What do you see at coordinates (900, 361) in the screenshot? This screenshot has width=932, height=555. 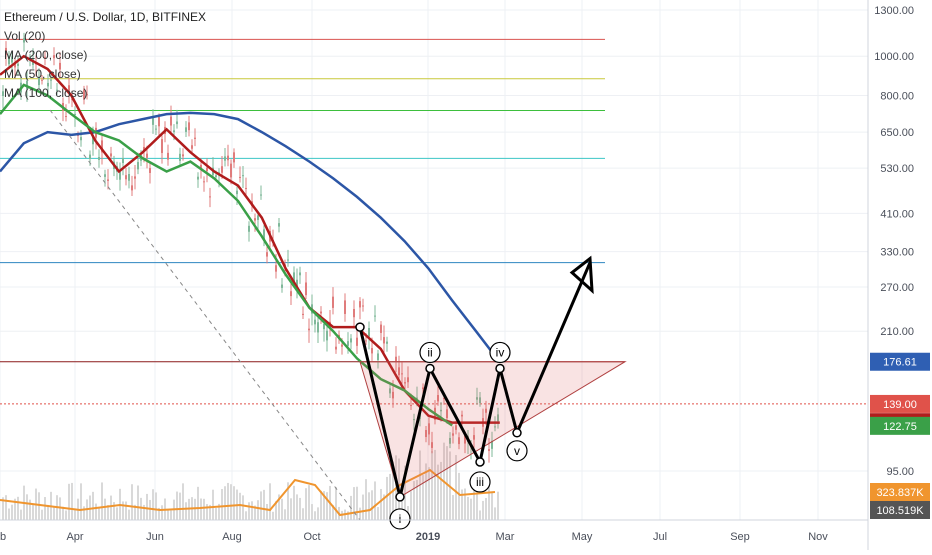 I see `price-badge` at bounding box center [900, 361].